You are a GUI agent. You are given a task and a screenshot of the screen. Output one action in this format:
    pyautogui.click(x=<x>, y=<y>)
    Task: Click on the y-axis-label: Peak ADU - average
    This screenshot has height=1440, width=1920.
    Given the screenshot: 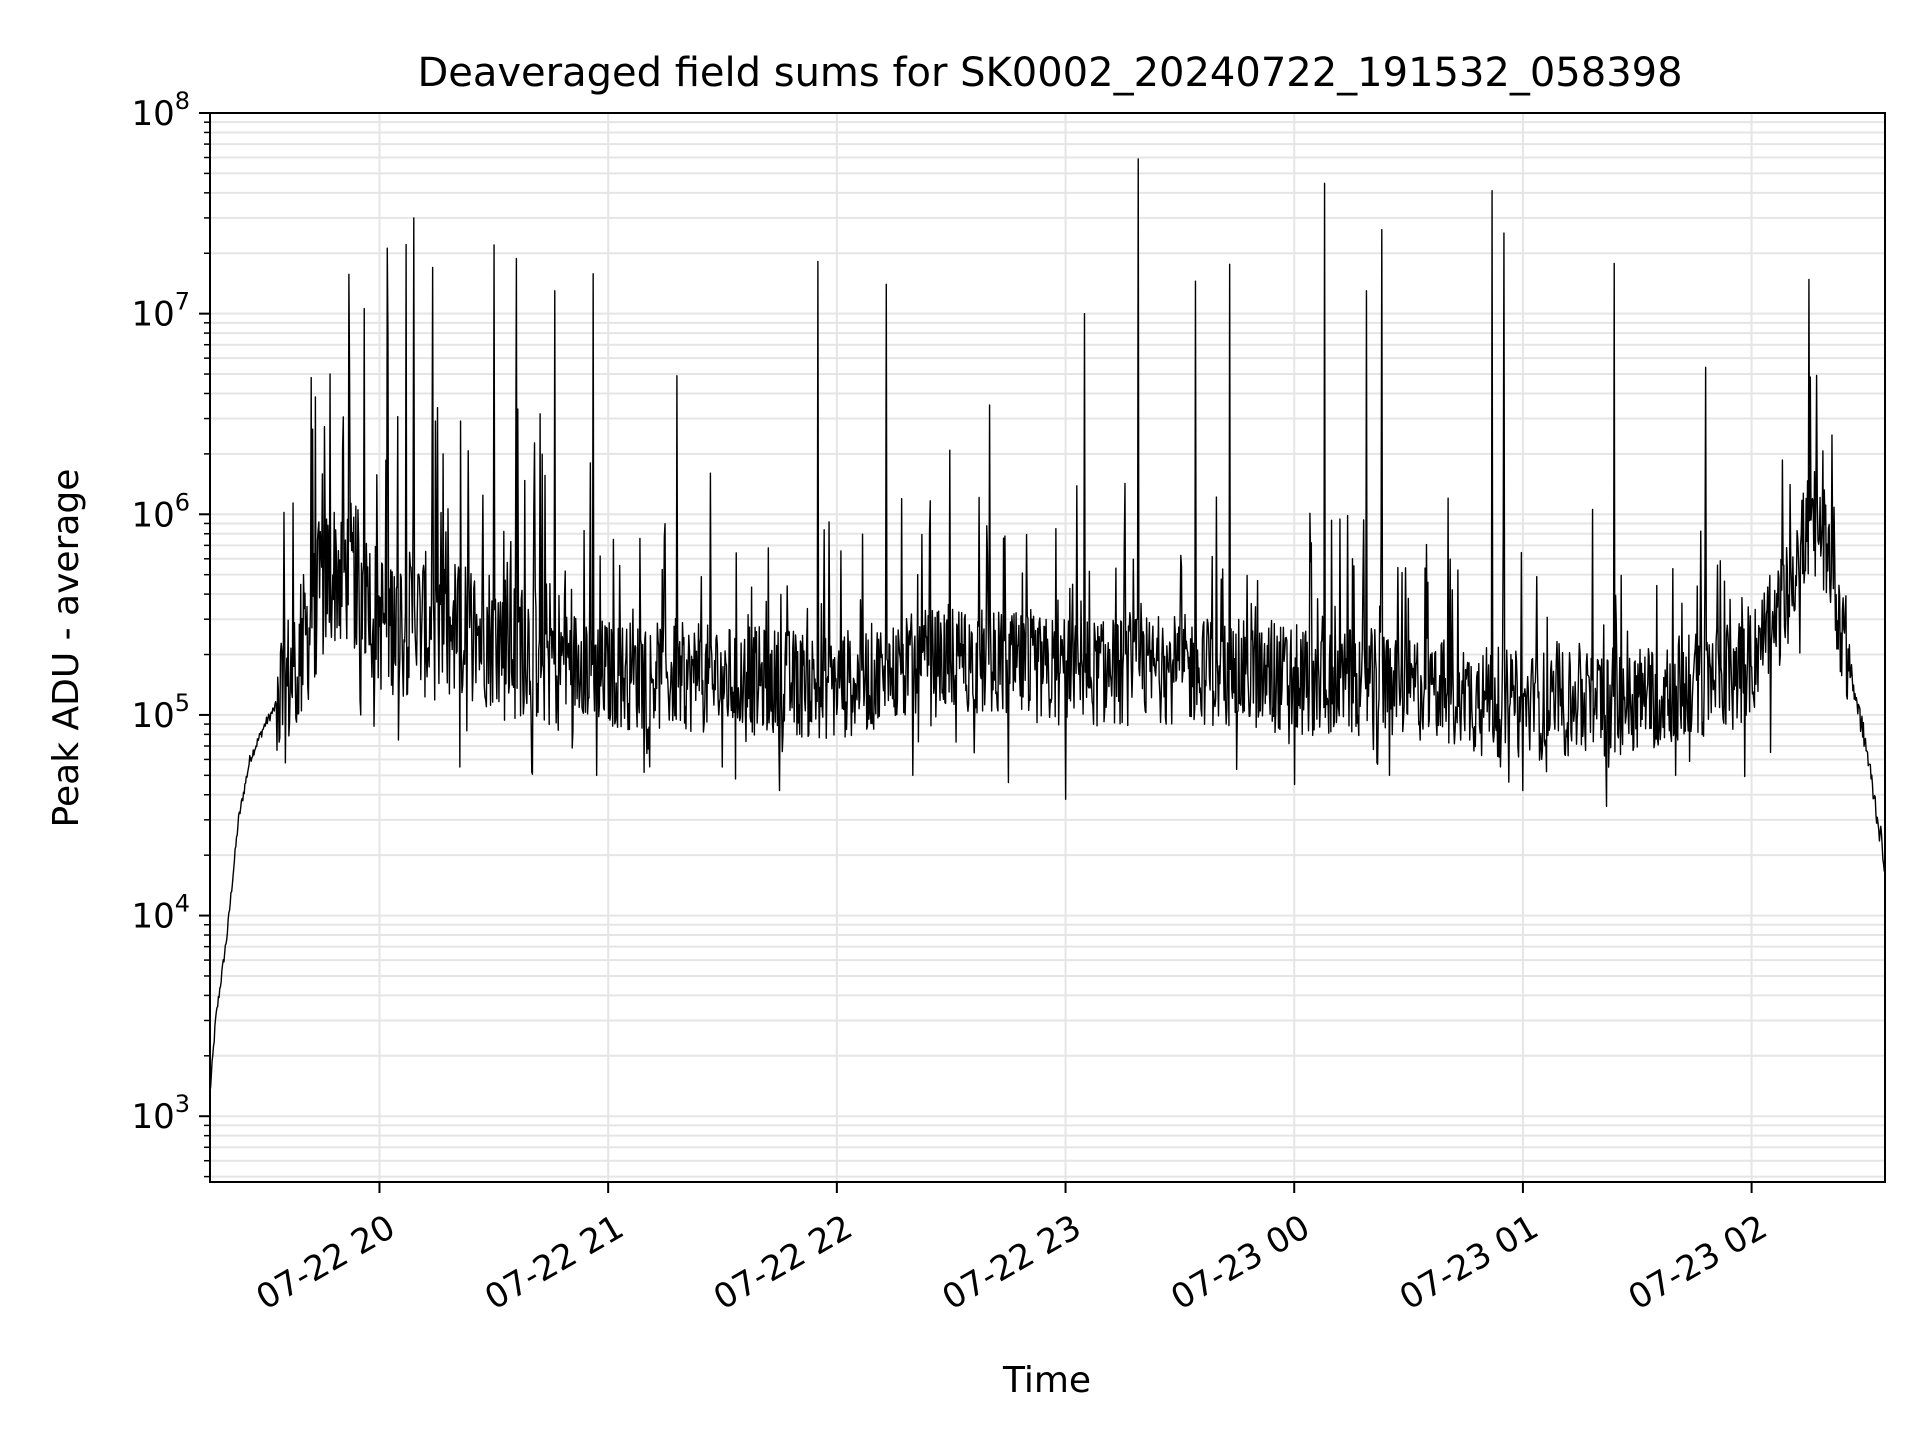 What is the action you would take?
    pyautogui.click(x=66, y=648)
    